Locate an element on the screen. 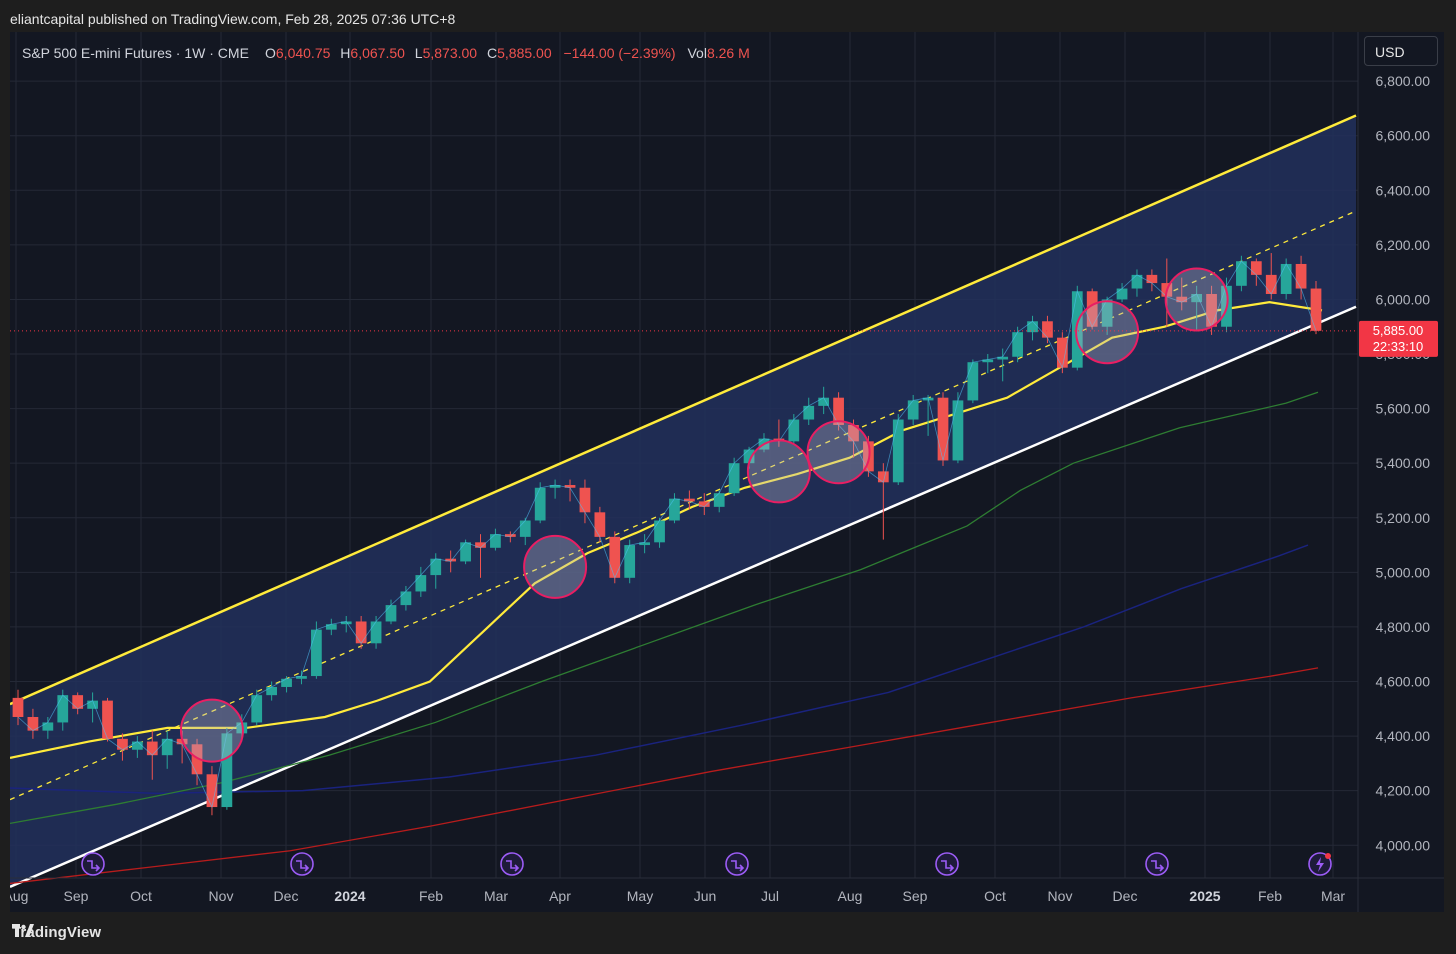  y-tick-label: 5,400.00 is located at coordinates (1403, 463).